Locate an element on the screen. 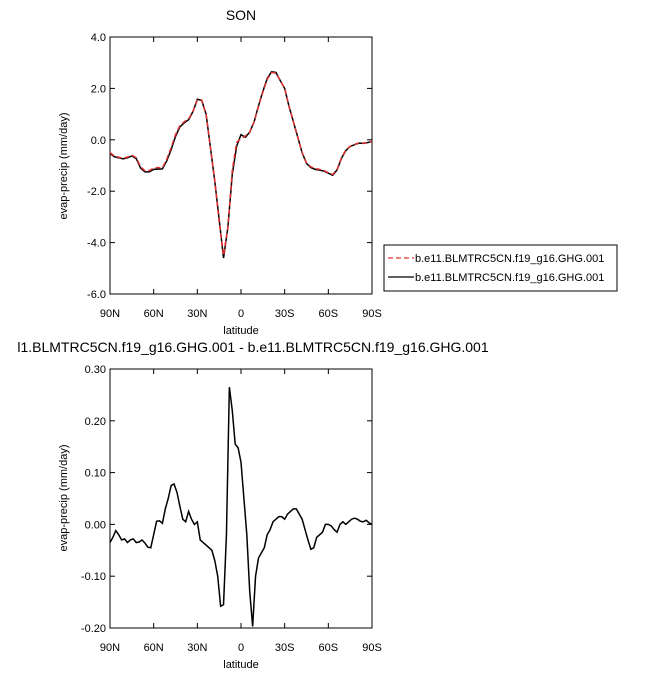 The image size is (667, 678). legend-entry-1: b.e11.BLMTRC5CN.f19_g16.GHG.001 is located at coordinates (509, 259).